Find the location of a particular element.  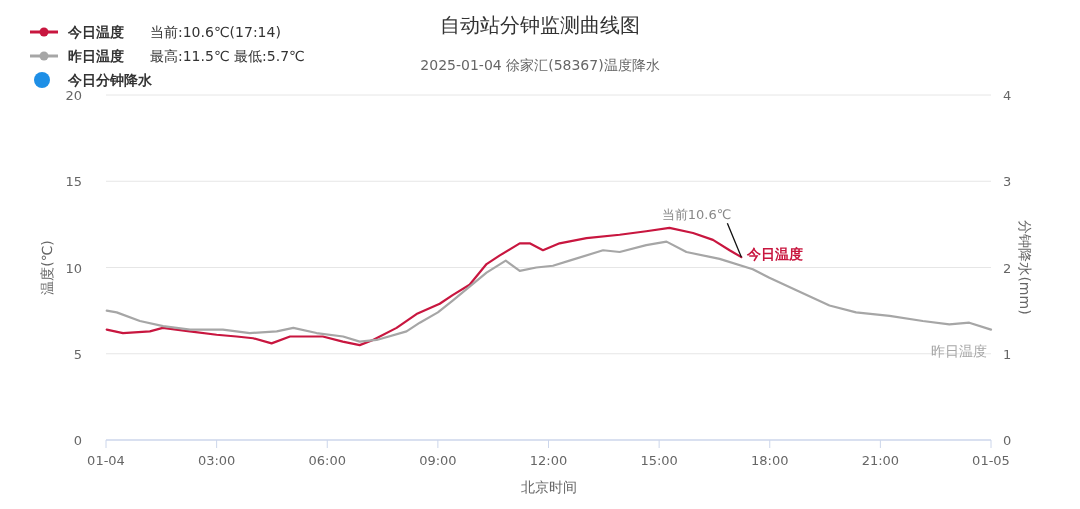

x-tick-label: 01-05 is located at coordinates (991, 460).